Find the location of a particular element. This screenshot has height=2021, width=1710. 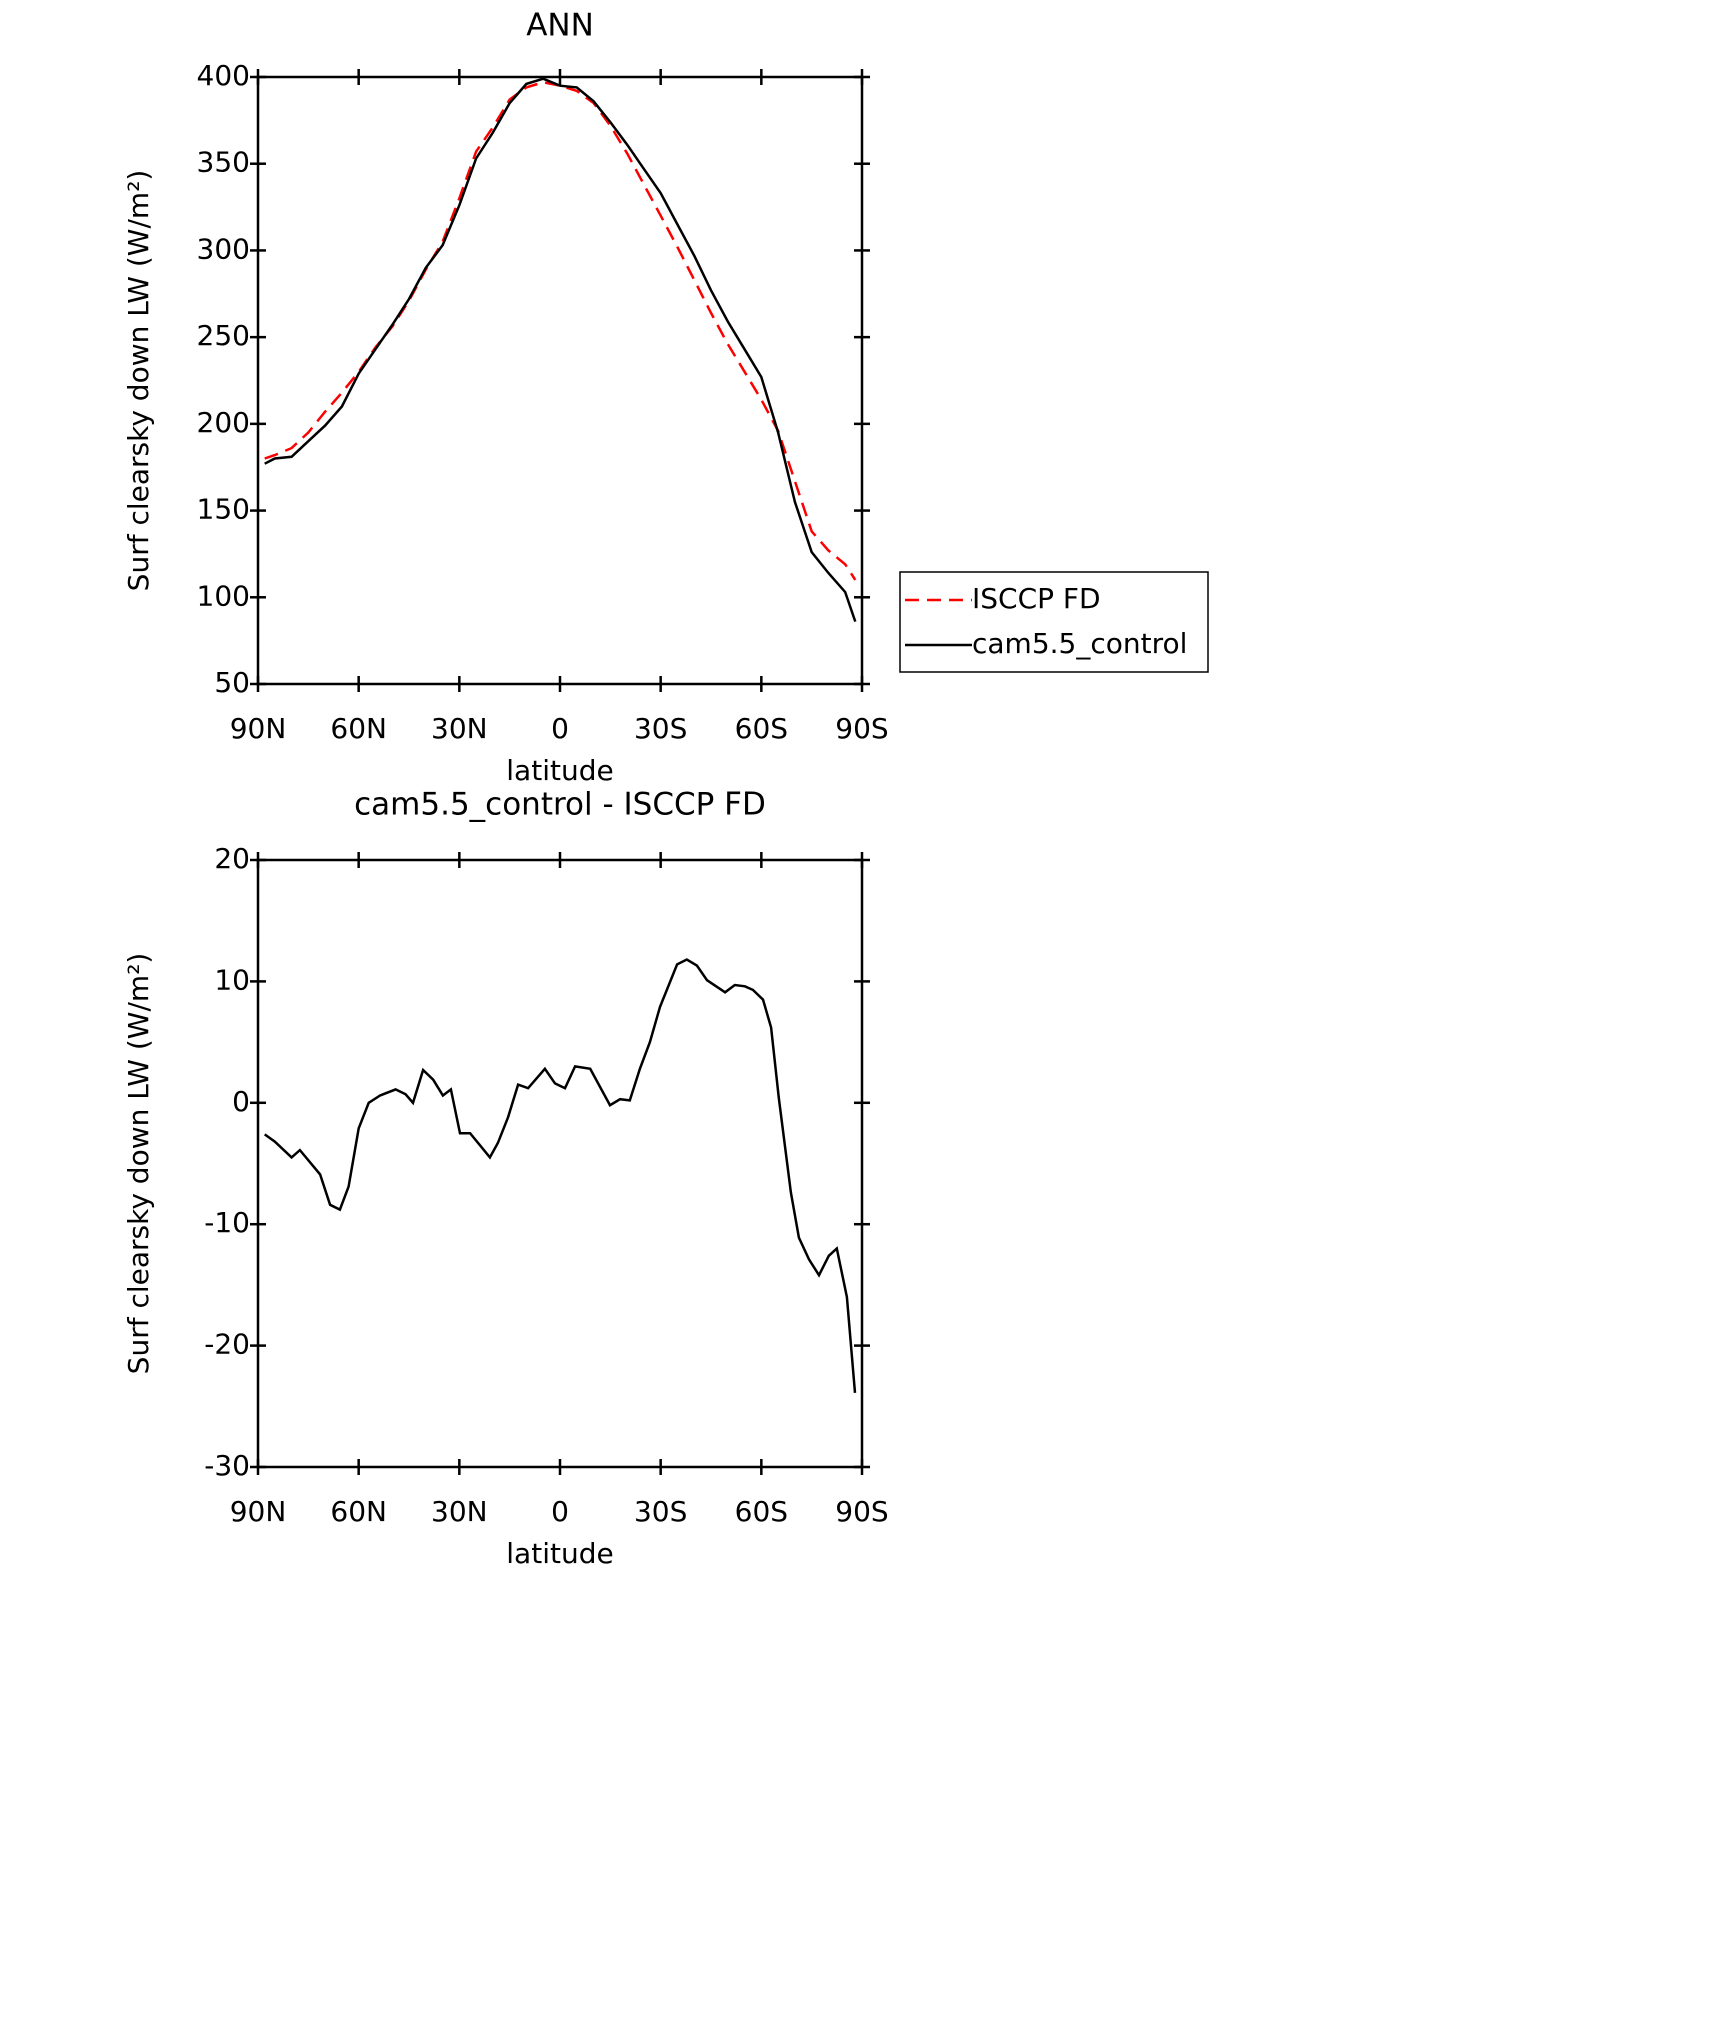

y-tick-label: -10 is located at coordinates (227, 1222).